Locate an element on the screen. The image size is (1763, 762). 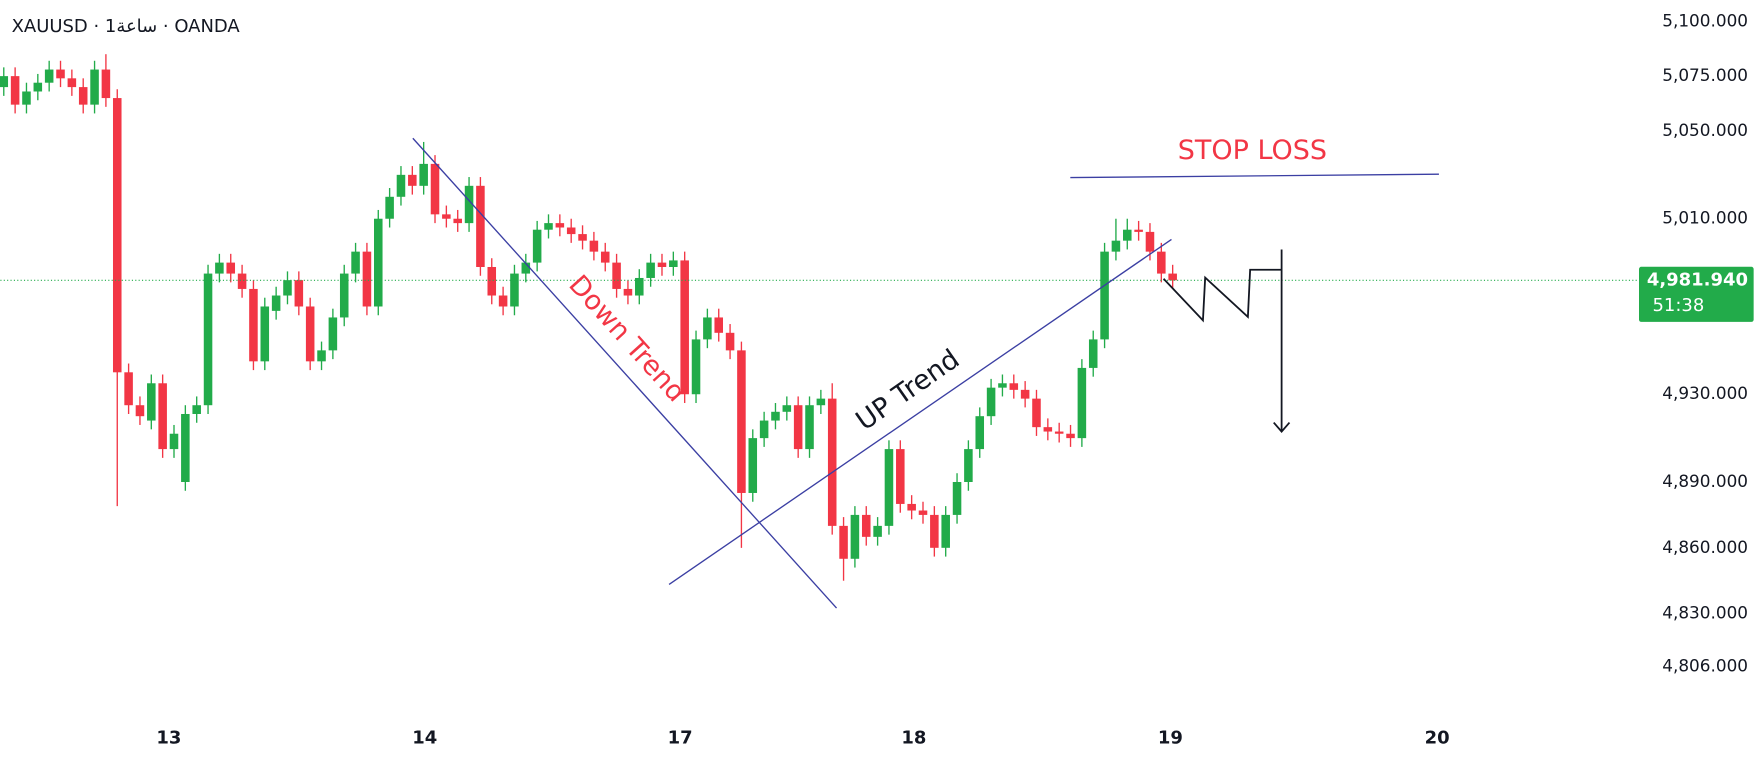
y-tick-label: 4,860.000 is located at coordinates (1705, 547).